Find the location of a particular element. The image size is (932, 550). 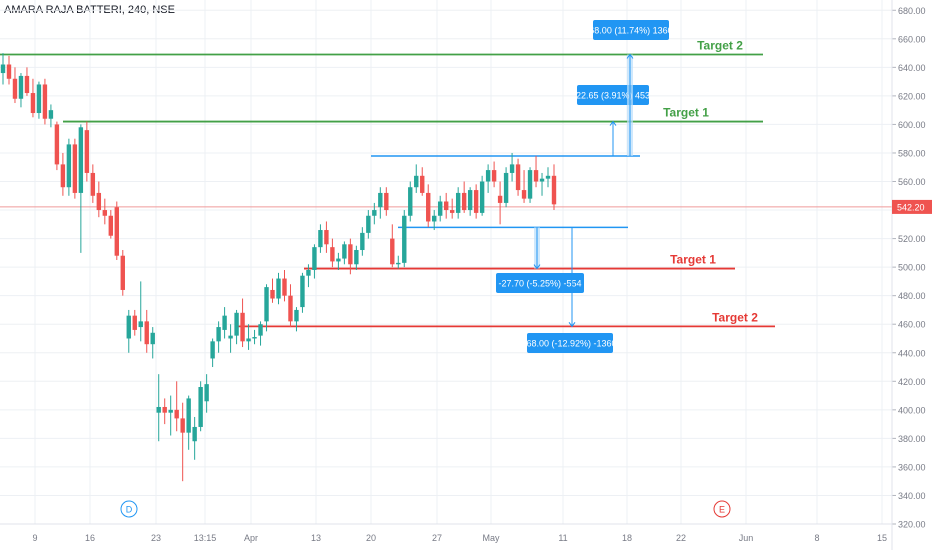

y-tick-label: 640.00 is located at coordinates (912, 68).